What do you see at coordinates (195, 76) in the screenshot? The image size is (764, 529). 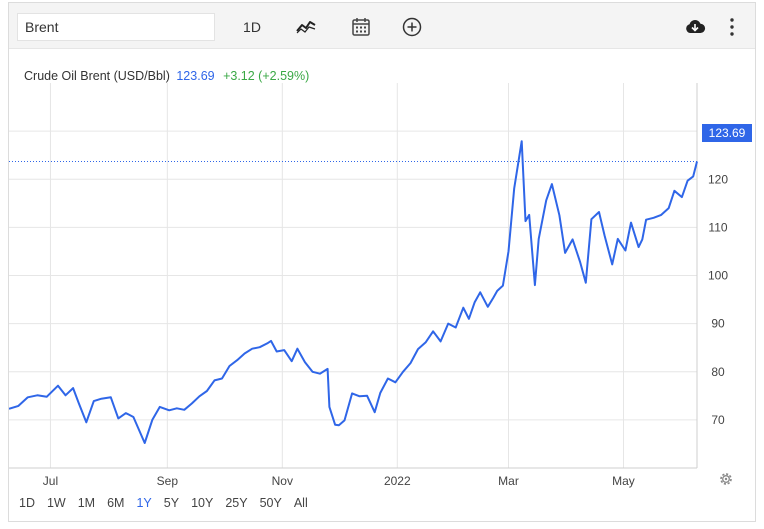 I see `legend-price: 123.69` at bounding box center [195, 76].